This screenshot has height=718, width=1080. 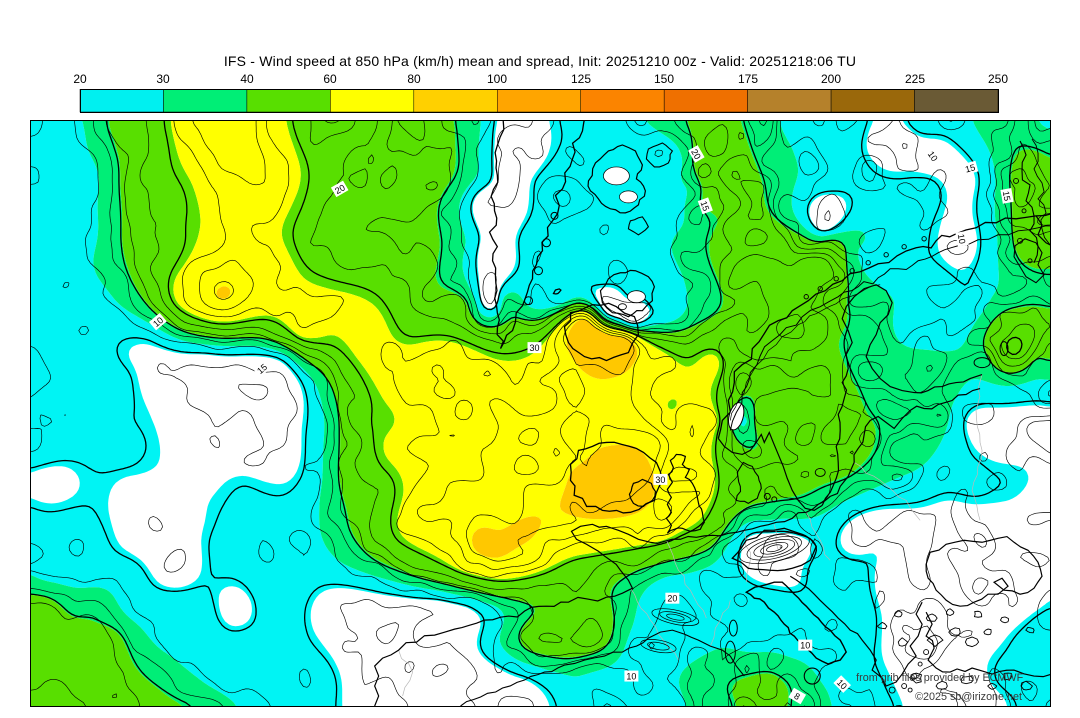 I want to click on svg-text: ©2025 sb@irizone.net, so click(x=968, y=697).